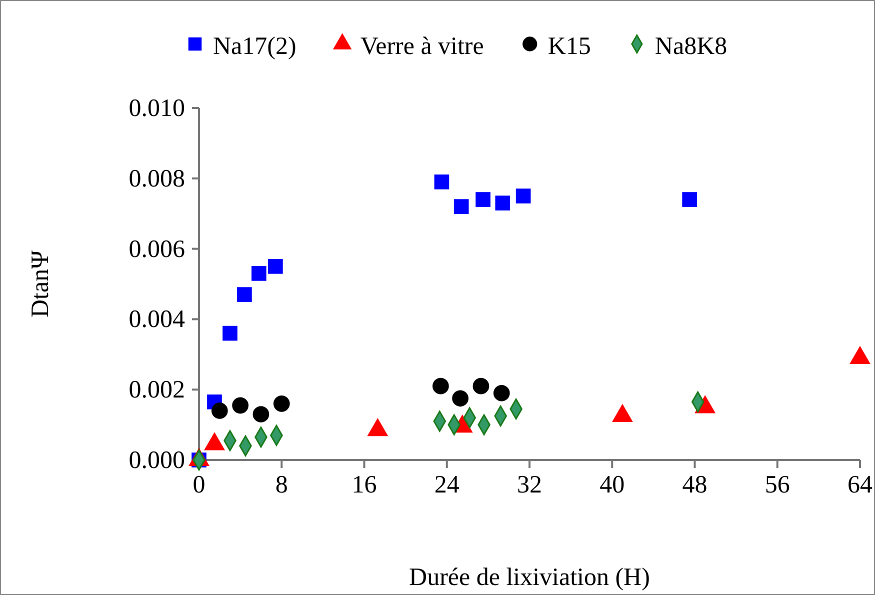  Describe the element at coordinates (281, 484) in the screenshot. I see `x-tick-label: 8` at that location.